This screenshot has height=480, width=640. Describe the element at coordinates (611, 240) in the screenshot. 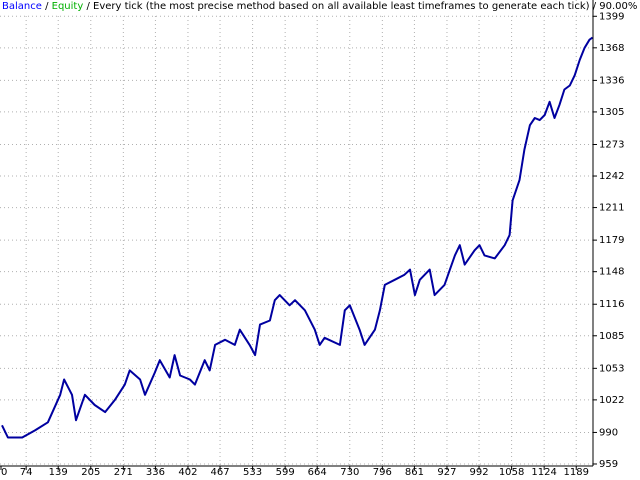

I see `y-tick-label: 1179` at that location.